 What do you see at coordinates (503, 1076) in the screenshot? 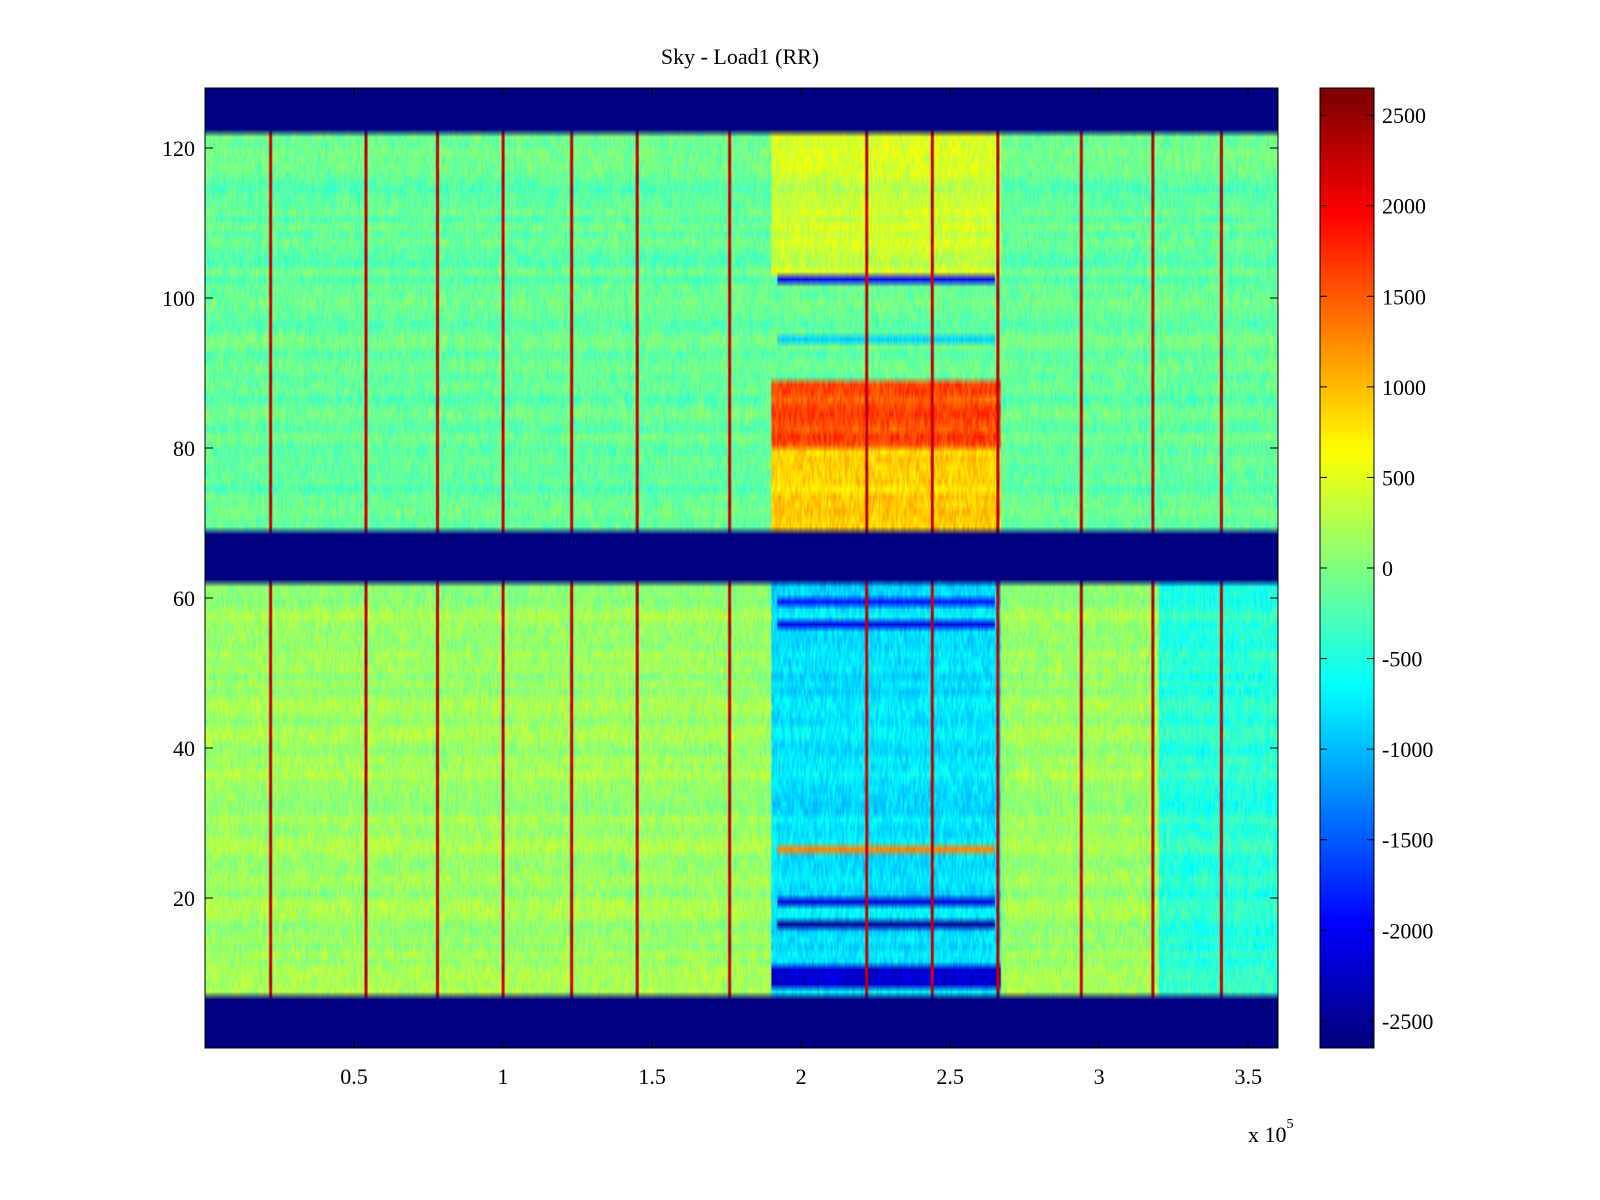
I see `x-tick-label: 1` at bounding box center [503, 1076].